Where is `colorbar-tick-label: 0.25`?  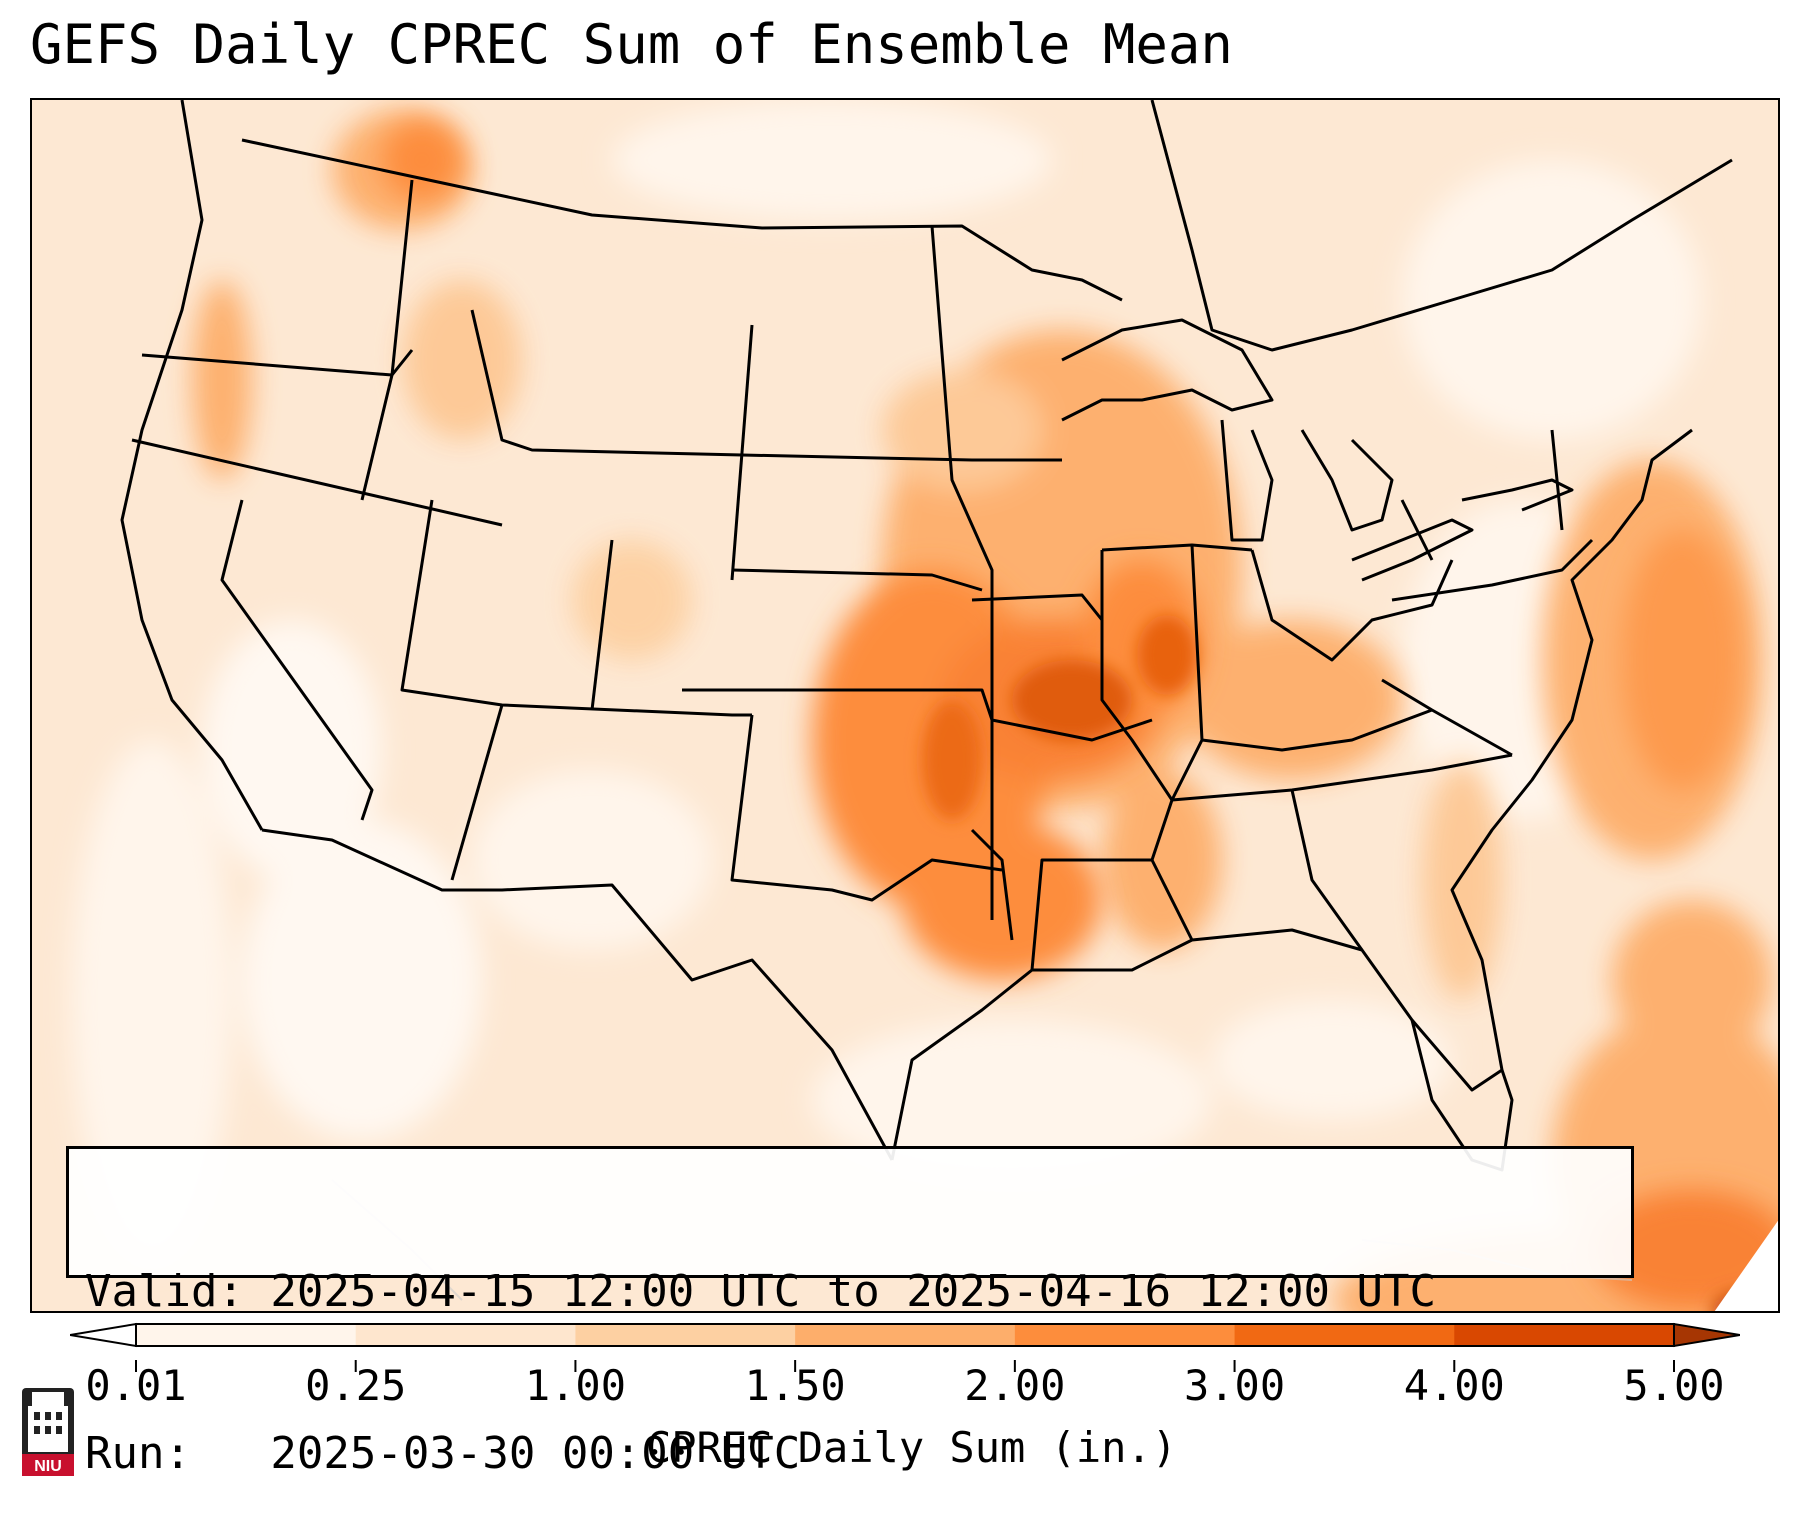 colorbar-tick-label: 0.25 is located at coordinates (356, 1385).